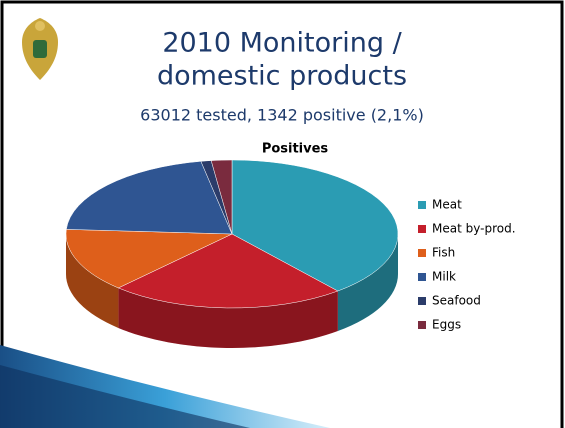  What do you see at coordinates (447, 205) in the screenshot?
I see `legend-label: Meat` at bounding box center [447, 205].